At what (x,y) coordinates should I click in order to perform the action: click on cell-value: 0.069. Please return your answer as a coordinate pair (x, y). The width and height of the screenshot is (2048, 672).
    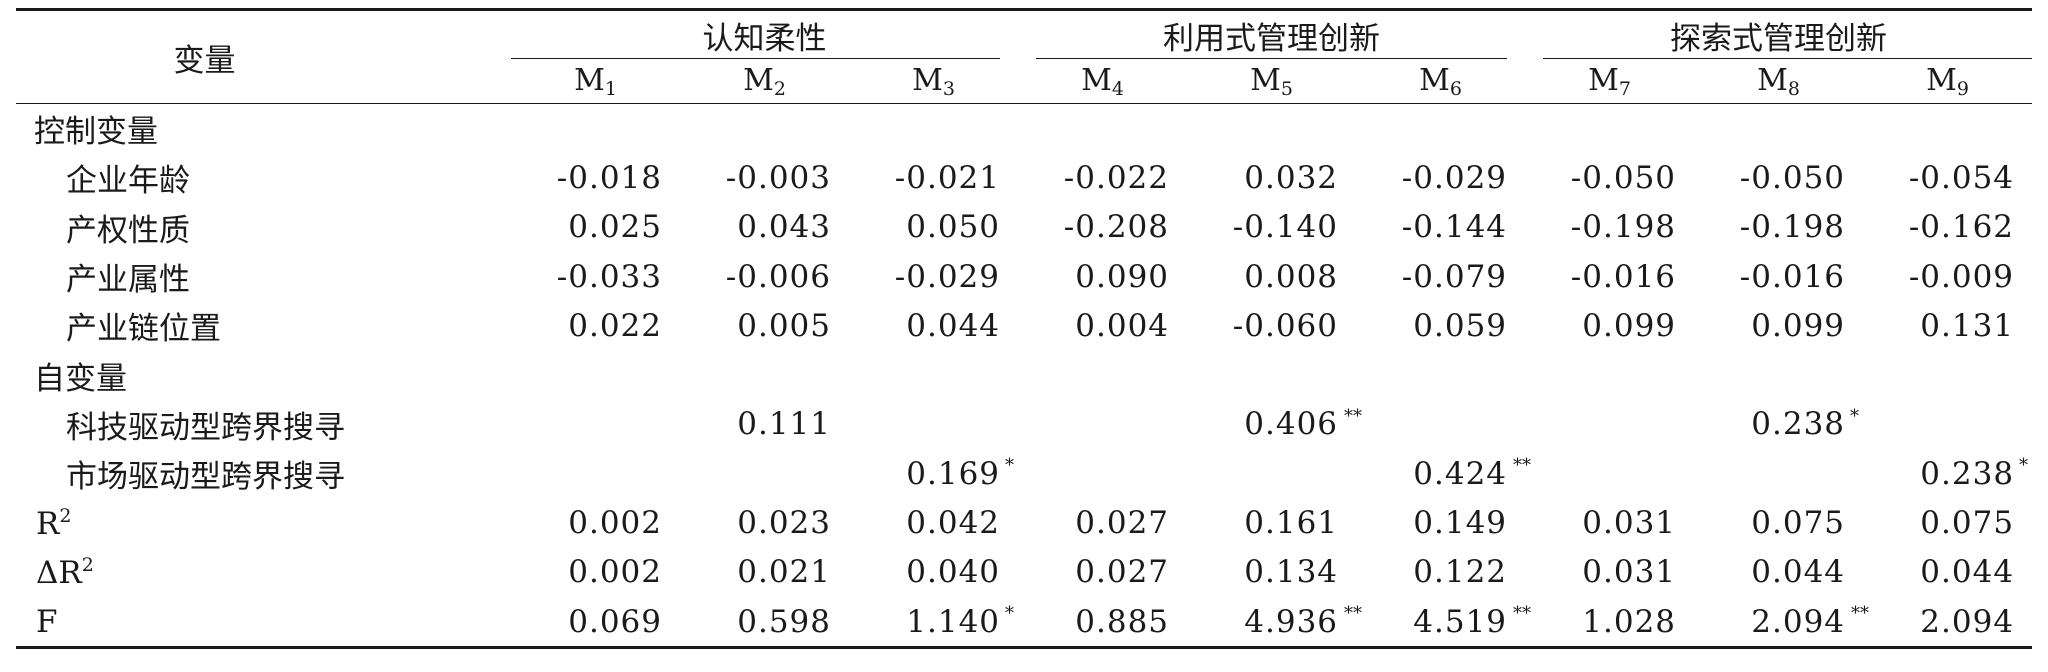
    Looking at the image, I should click on (615, 621).